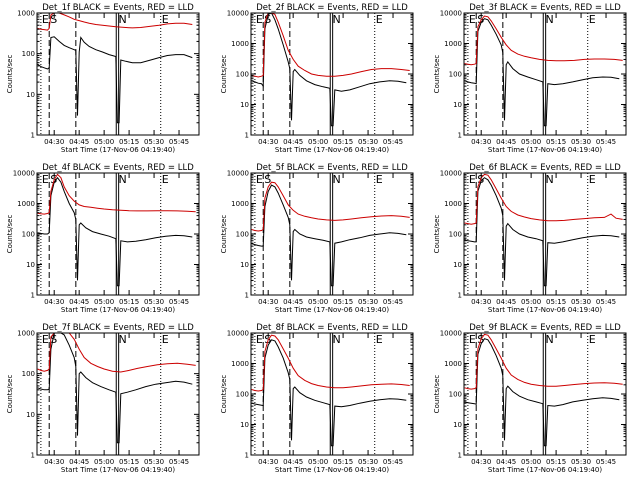  I want to click on x-axis-label: Start Time (17-Nov-06 04:19:40), so click(545, 470).